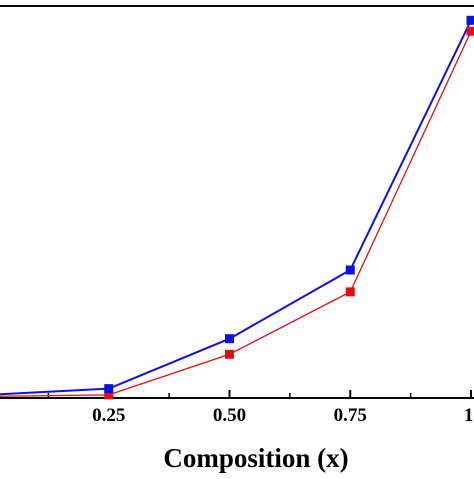 The image size is (474, 479). Describe the element at coordinates (108, 415) in the screenshot. I see `x-tick-label: 0.25` at that location.